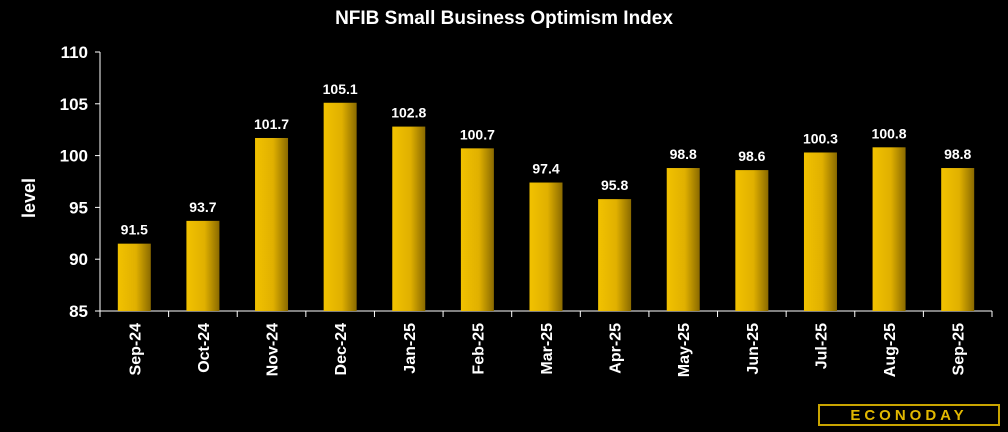 This screenshot has width=1008, height=432. I want to click on x-tick-label: May-25, so click(684, 350).